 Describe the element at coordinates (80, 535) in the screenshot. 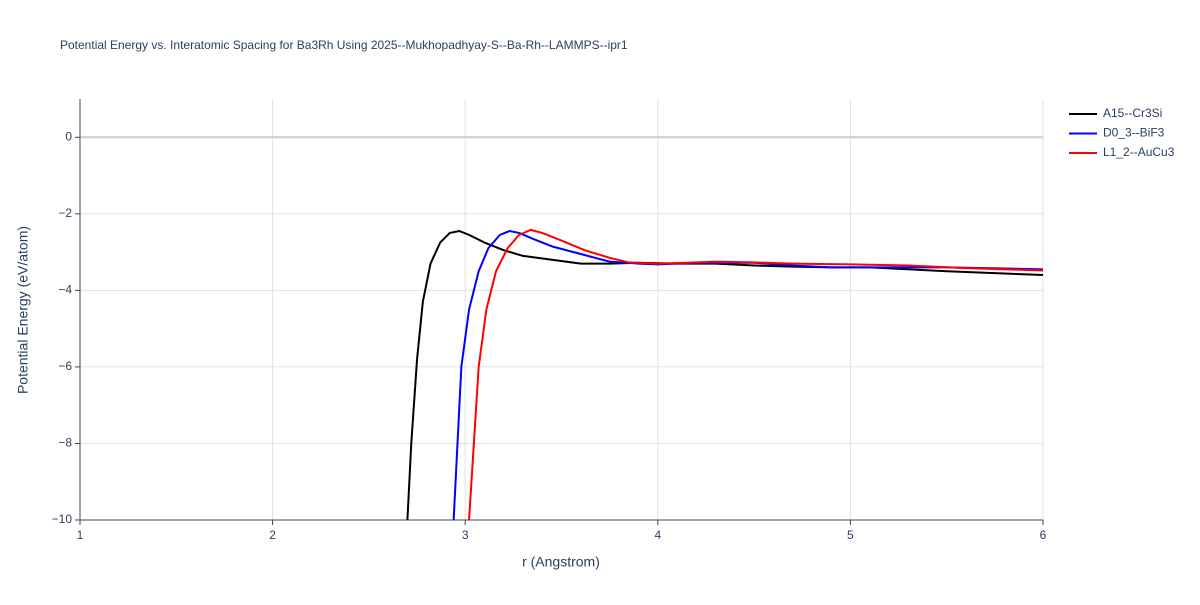

I see `x-tick-label: 1` at that location.